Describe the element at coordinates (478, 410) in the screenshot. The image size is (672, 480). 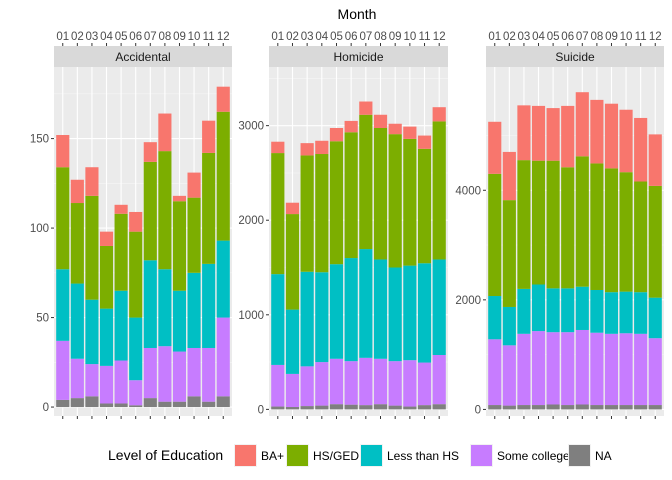
I see `y-tick-label: 0` at that location.